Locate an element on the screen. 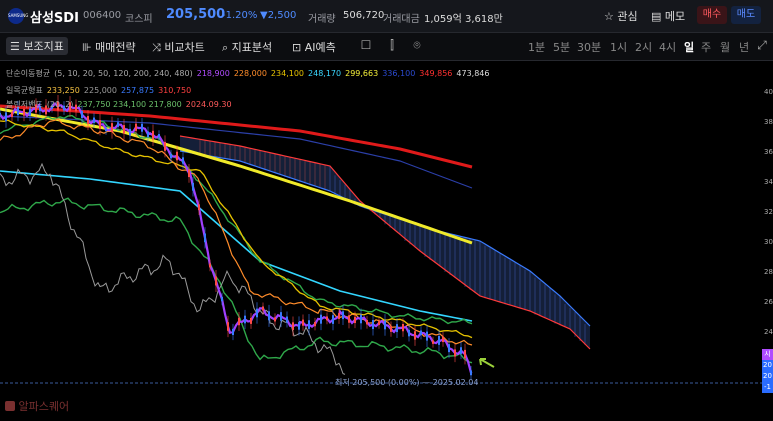 The height and width of the screenshot is (421, 773). tf-month: 월 is located at coordinates (725, 47).